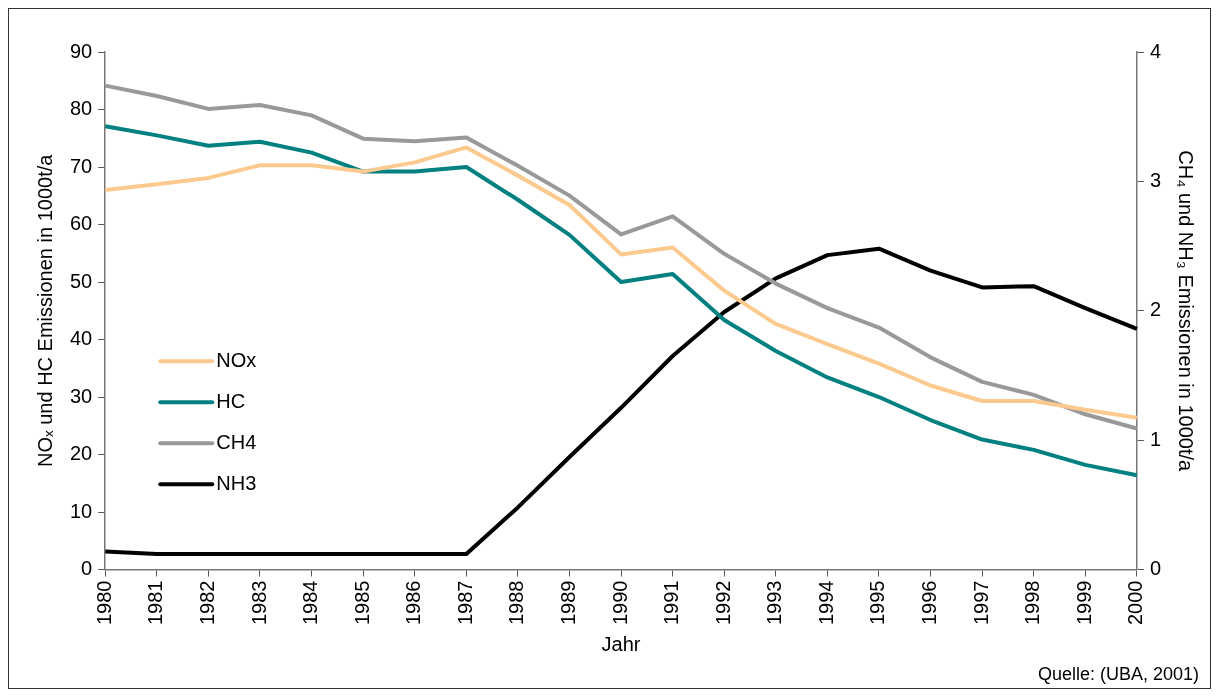  Describe the element at coordinates (81, 453) in the screenshot. I see `y-tick-label: 20` at that location.